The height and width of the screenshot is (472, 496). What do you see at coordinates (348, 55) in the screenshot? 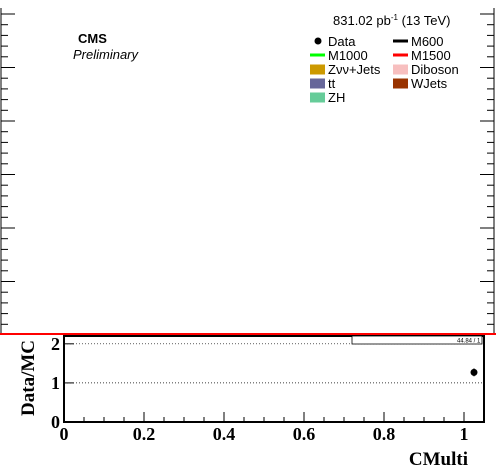
I see `legend-label: M1000` at bounding box center [348, 55].